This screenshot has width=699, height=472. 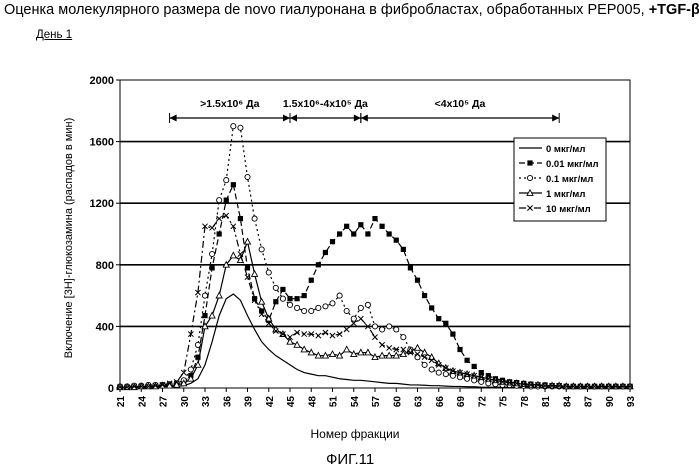 What do you see at coordinates (610, 402) in the screenshot?
I see `x-tick-label: 90` at bounding box center [610, 402].